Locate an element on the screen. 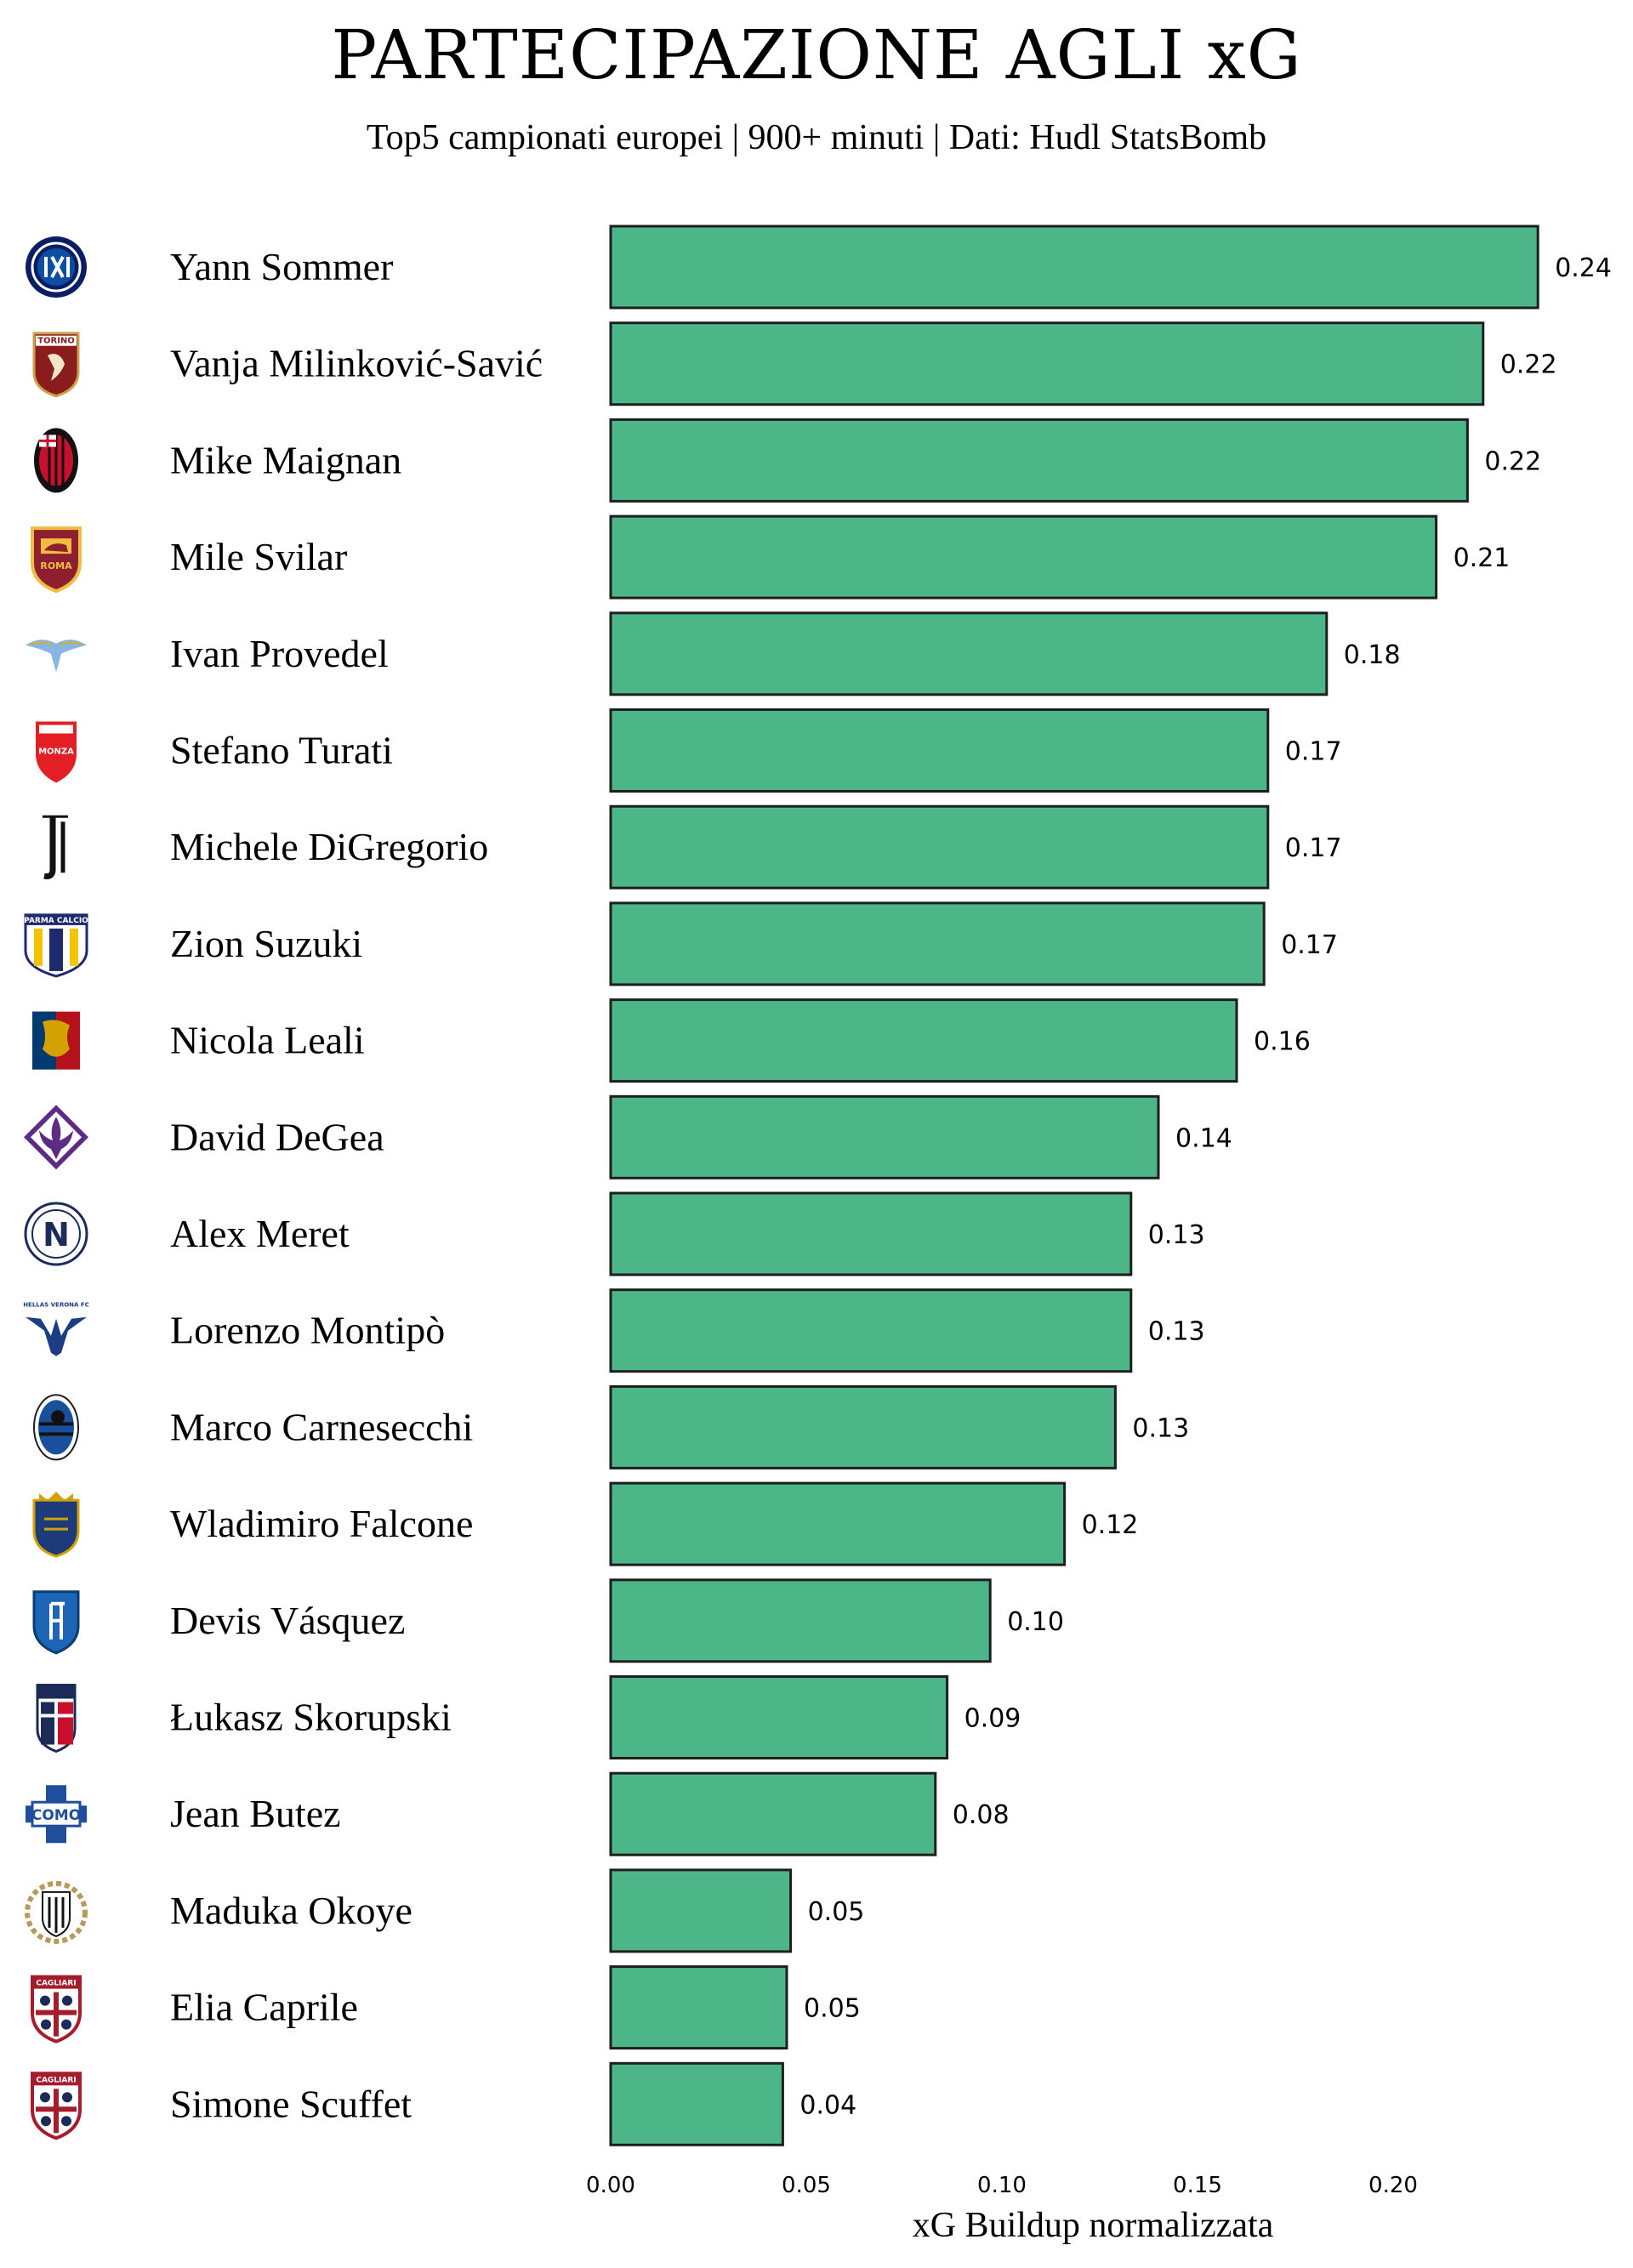  bar-row: 0.22 Vanja Milinković-Savić is located at coordinates (863, 363).